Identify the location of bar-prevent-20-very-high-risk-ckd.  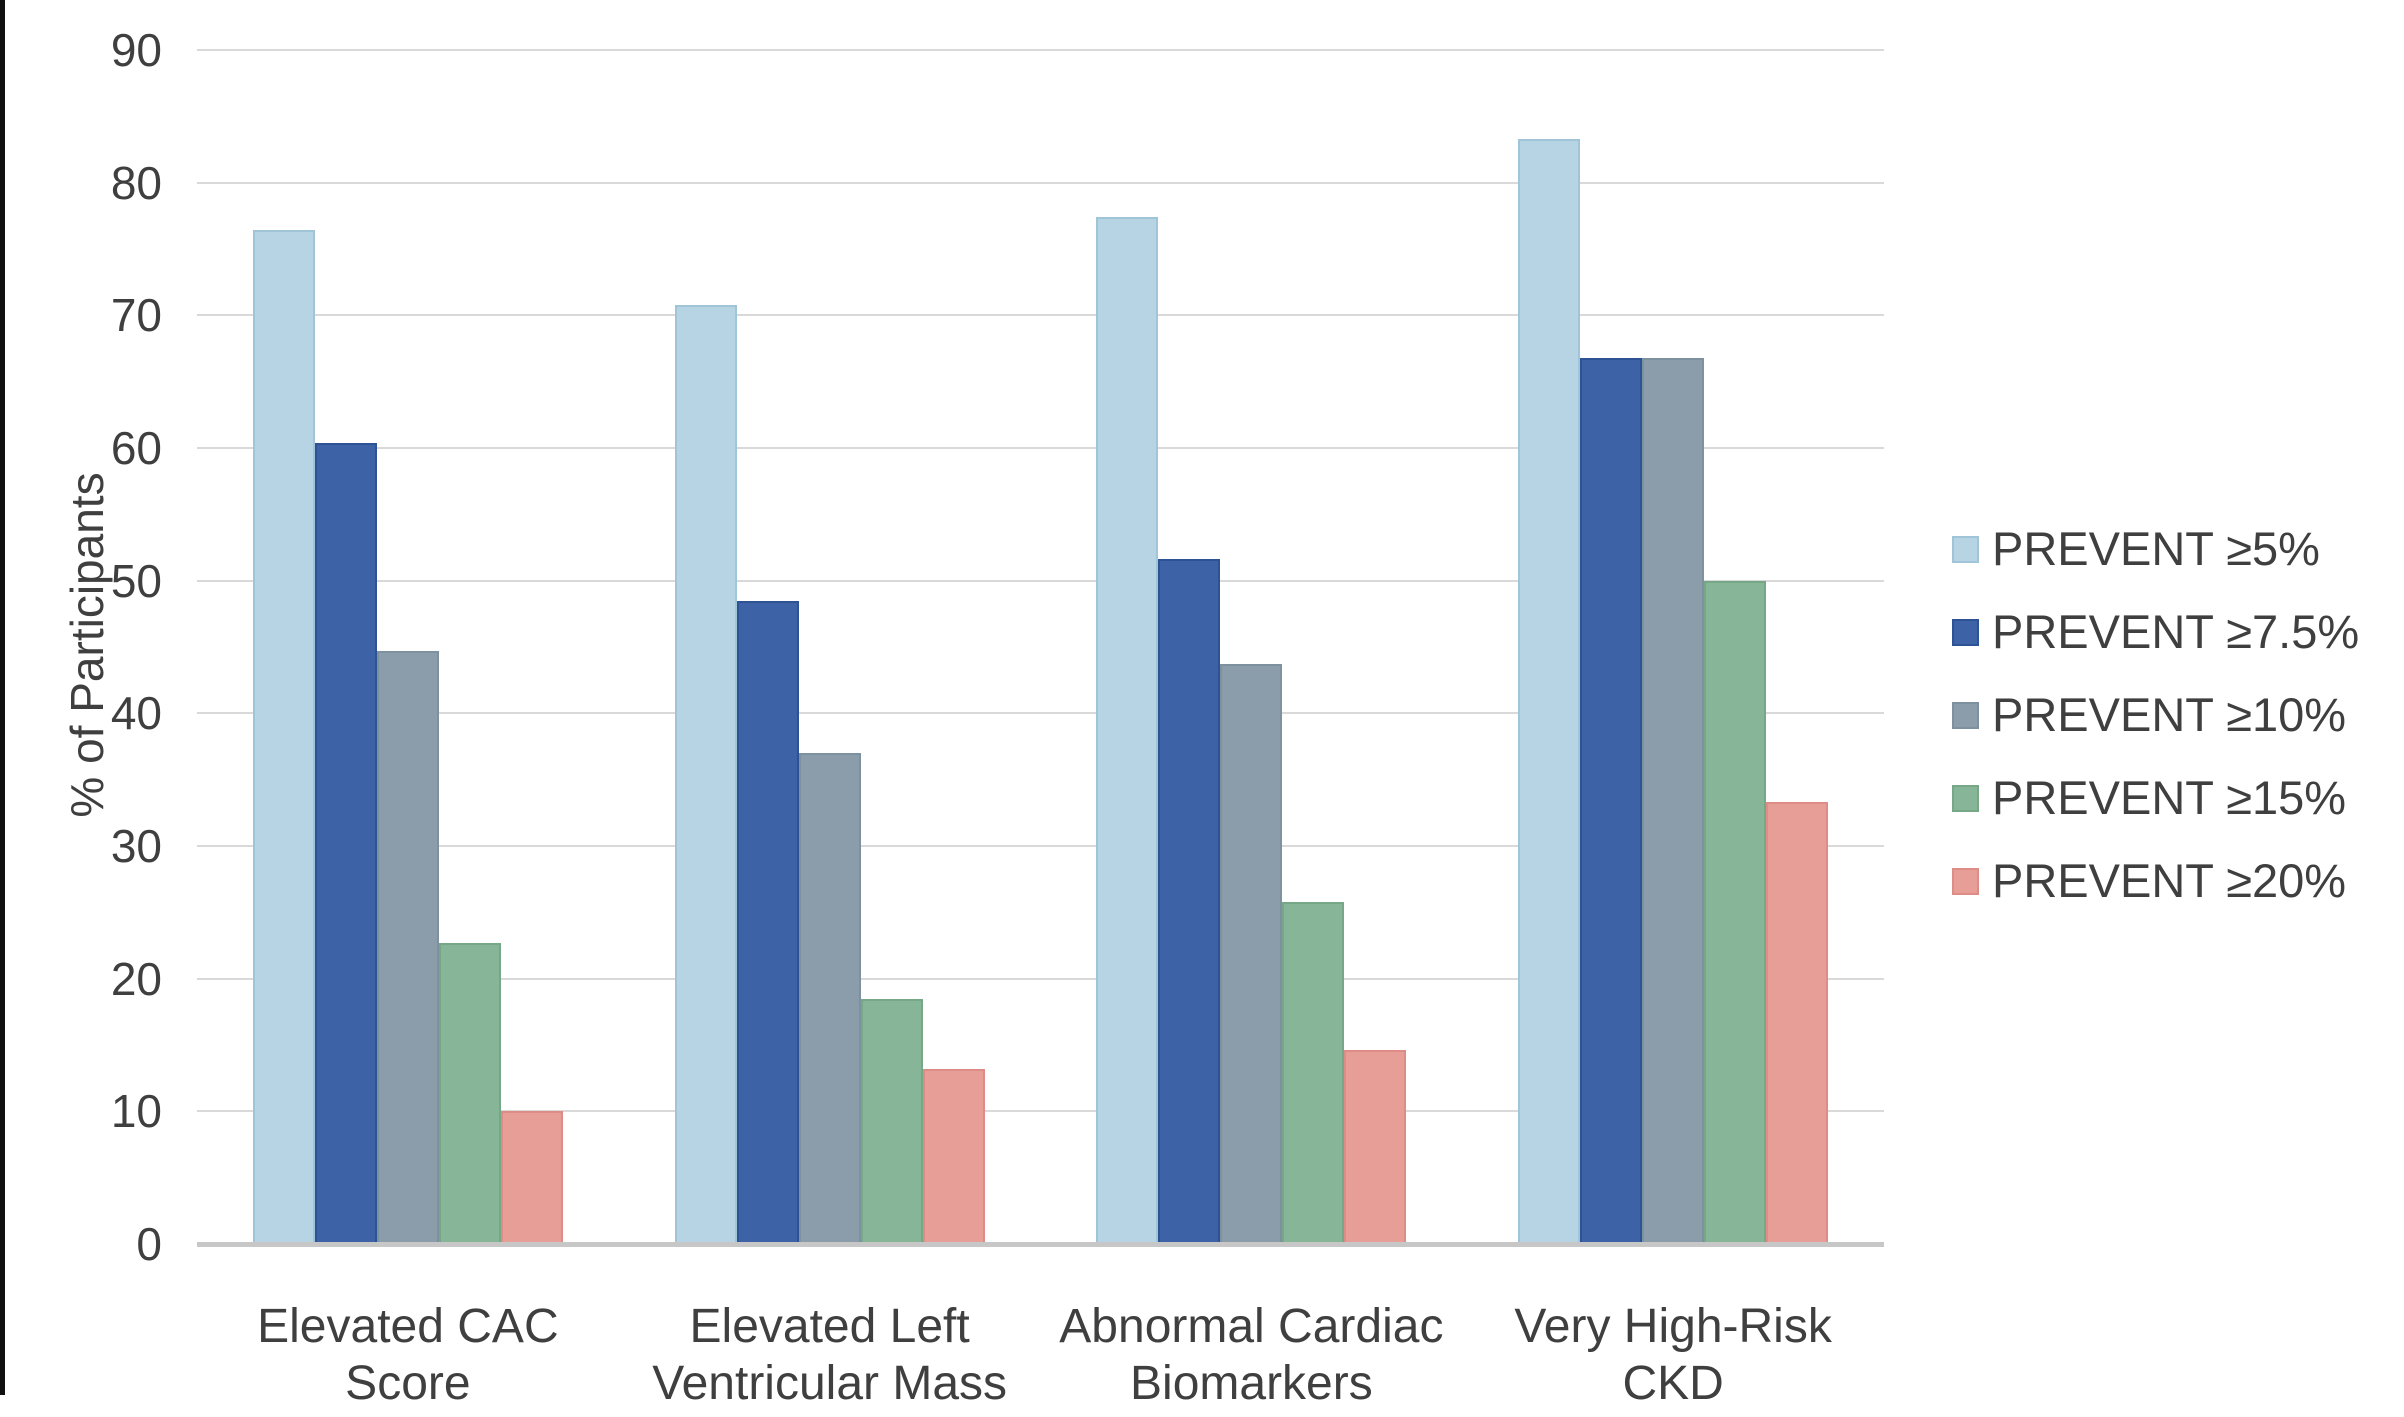
(1797, 1024).